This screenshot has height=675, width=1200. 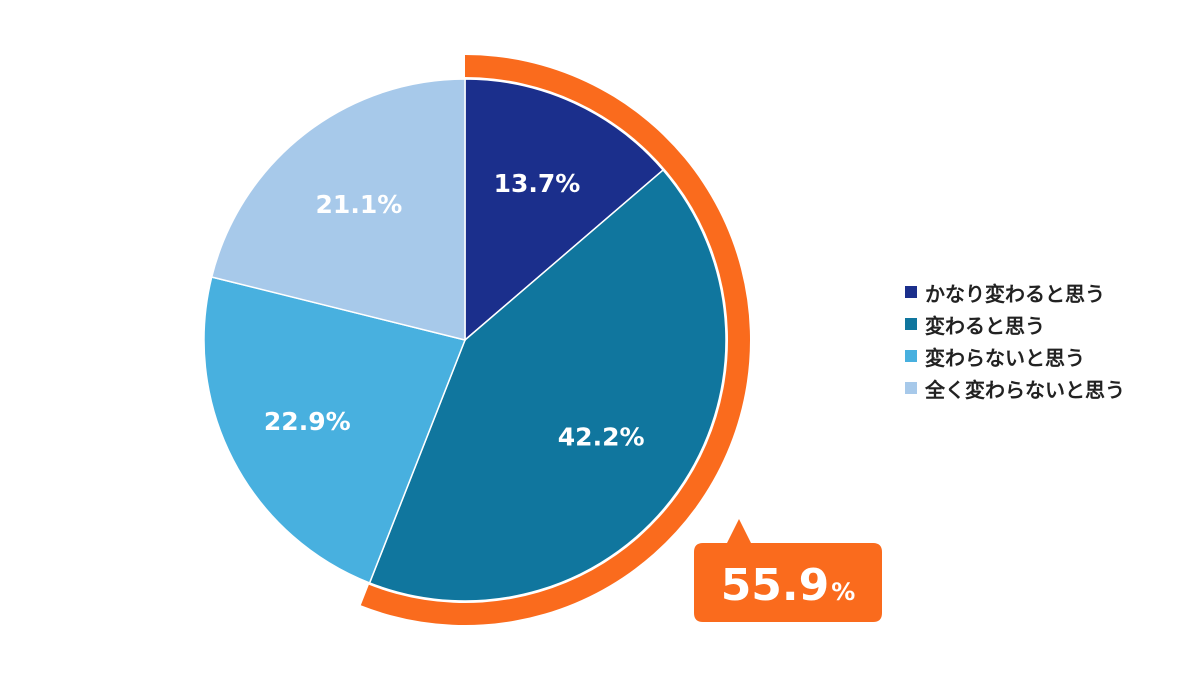 I want to click on highlight-callout: 55.9%, so click(x=788, y=570).